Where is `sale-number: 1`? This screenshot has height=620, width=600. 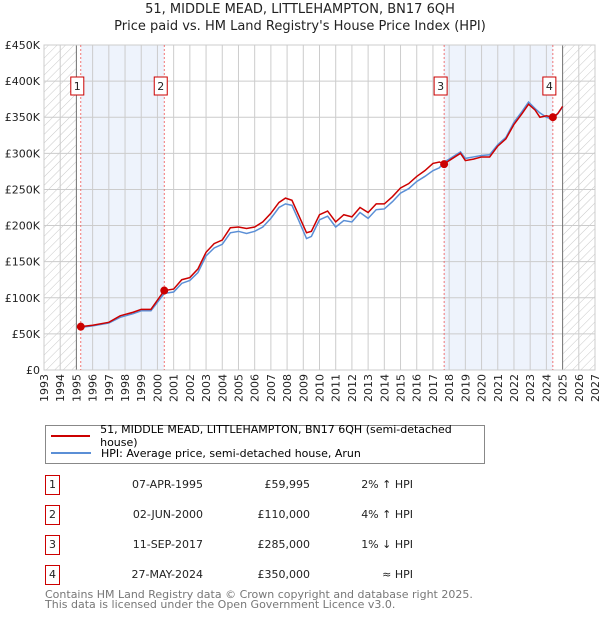
sale-number: 1 is located at coordinates (52, 485).